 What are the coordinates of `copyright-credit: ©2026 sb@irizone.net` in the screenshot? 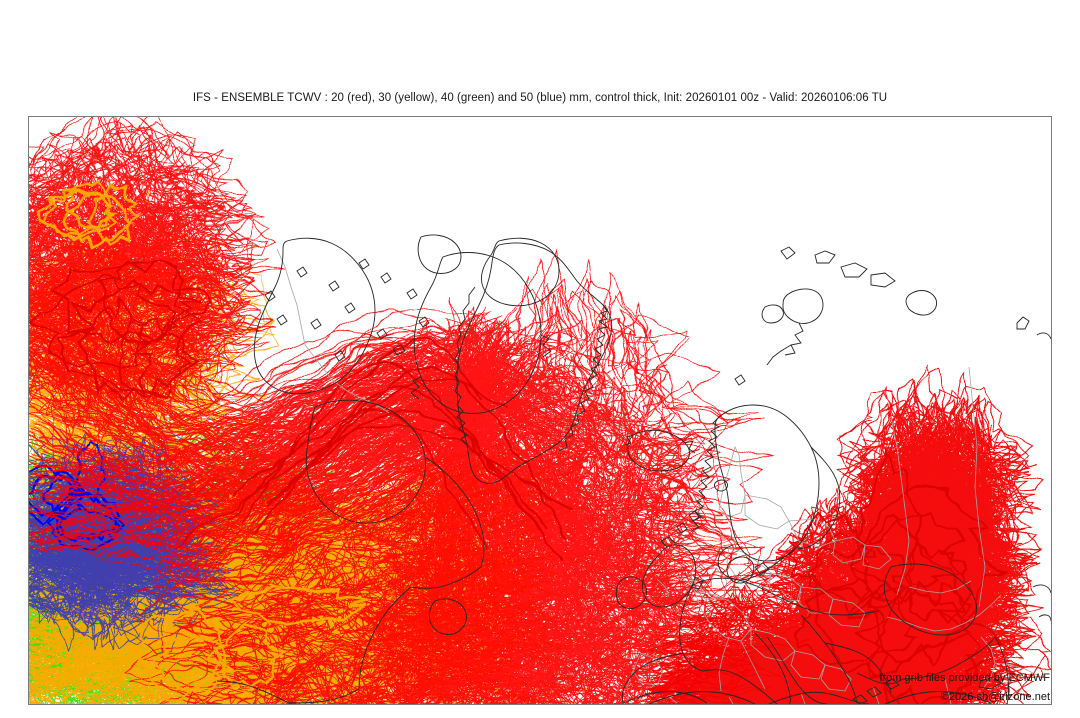 It's located at (995, 697).